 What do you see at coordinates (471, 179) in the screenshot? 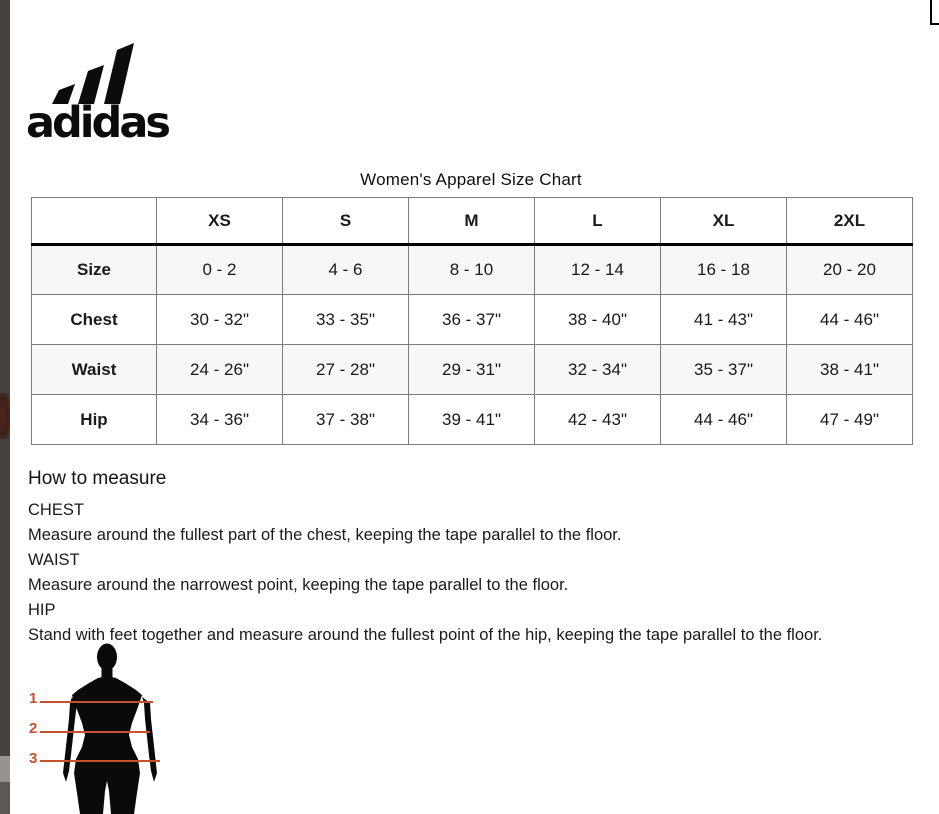
I see `page-title: Women's Apparel Size Chart` at bounding box center [471, 179].